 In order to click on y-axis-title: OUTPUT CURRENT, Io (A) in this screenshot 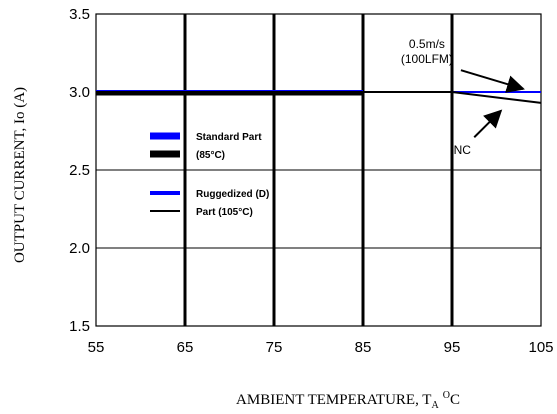, I will do `click(20, 175)`.